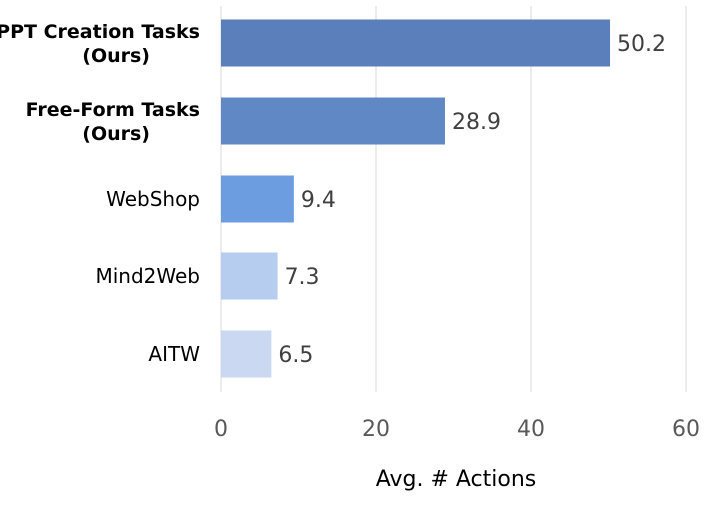  Describe the element at coordinates (153, 199) in the screenshot. I see `category-label: WebShop` at that location.